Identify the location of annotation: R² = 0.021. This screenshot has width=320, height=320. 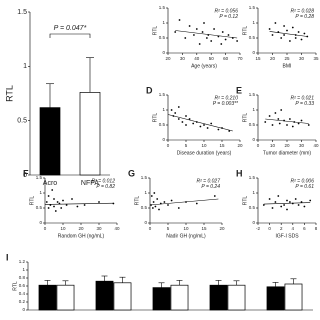
(303, 98).